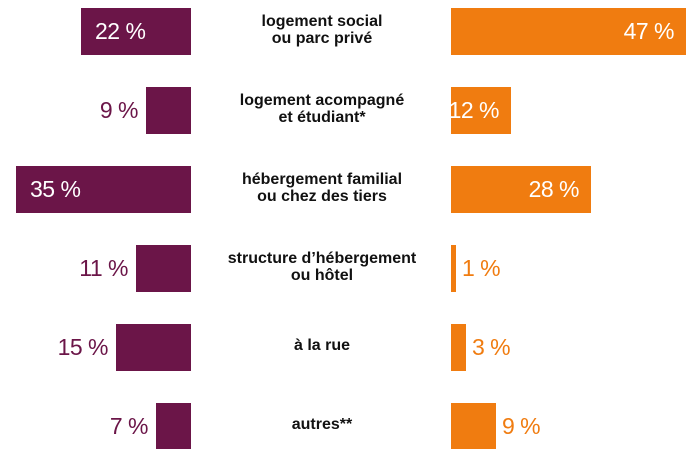  Describe the element at coordinates (322, 108) in the screenshot. I see `category-label: logement acompagné et étudiant*` at that location.